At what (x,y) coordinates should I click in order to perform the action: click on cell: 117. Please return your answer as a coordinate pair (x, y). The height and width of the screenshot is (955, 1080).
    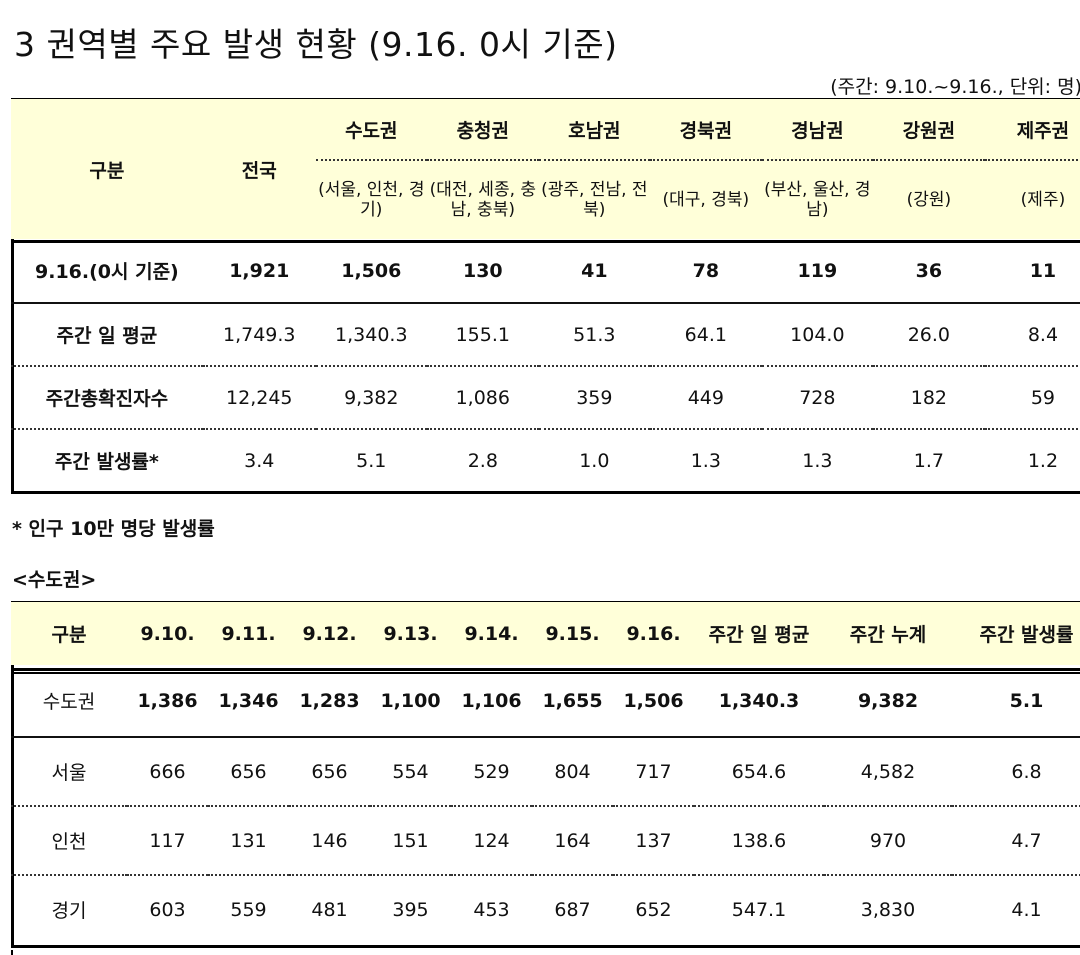
    Looking at the image, I should click on (167, 840).